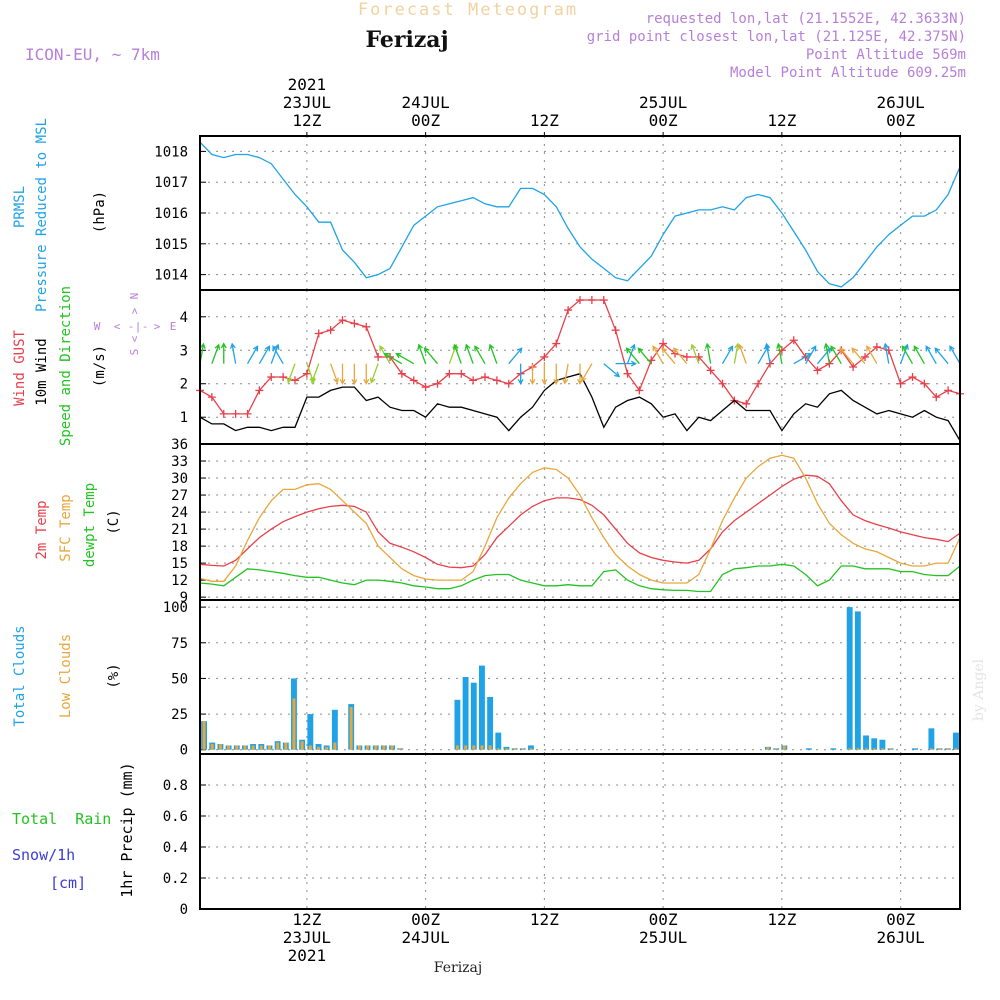  I want to click on top-time-label: 2021, so click(307, 84).